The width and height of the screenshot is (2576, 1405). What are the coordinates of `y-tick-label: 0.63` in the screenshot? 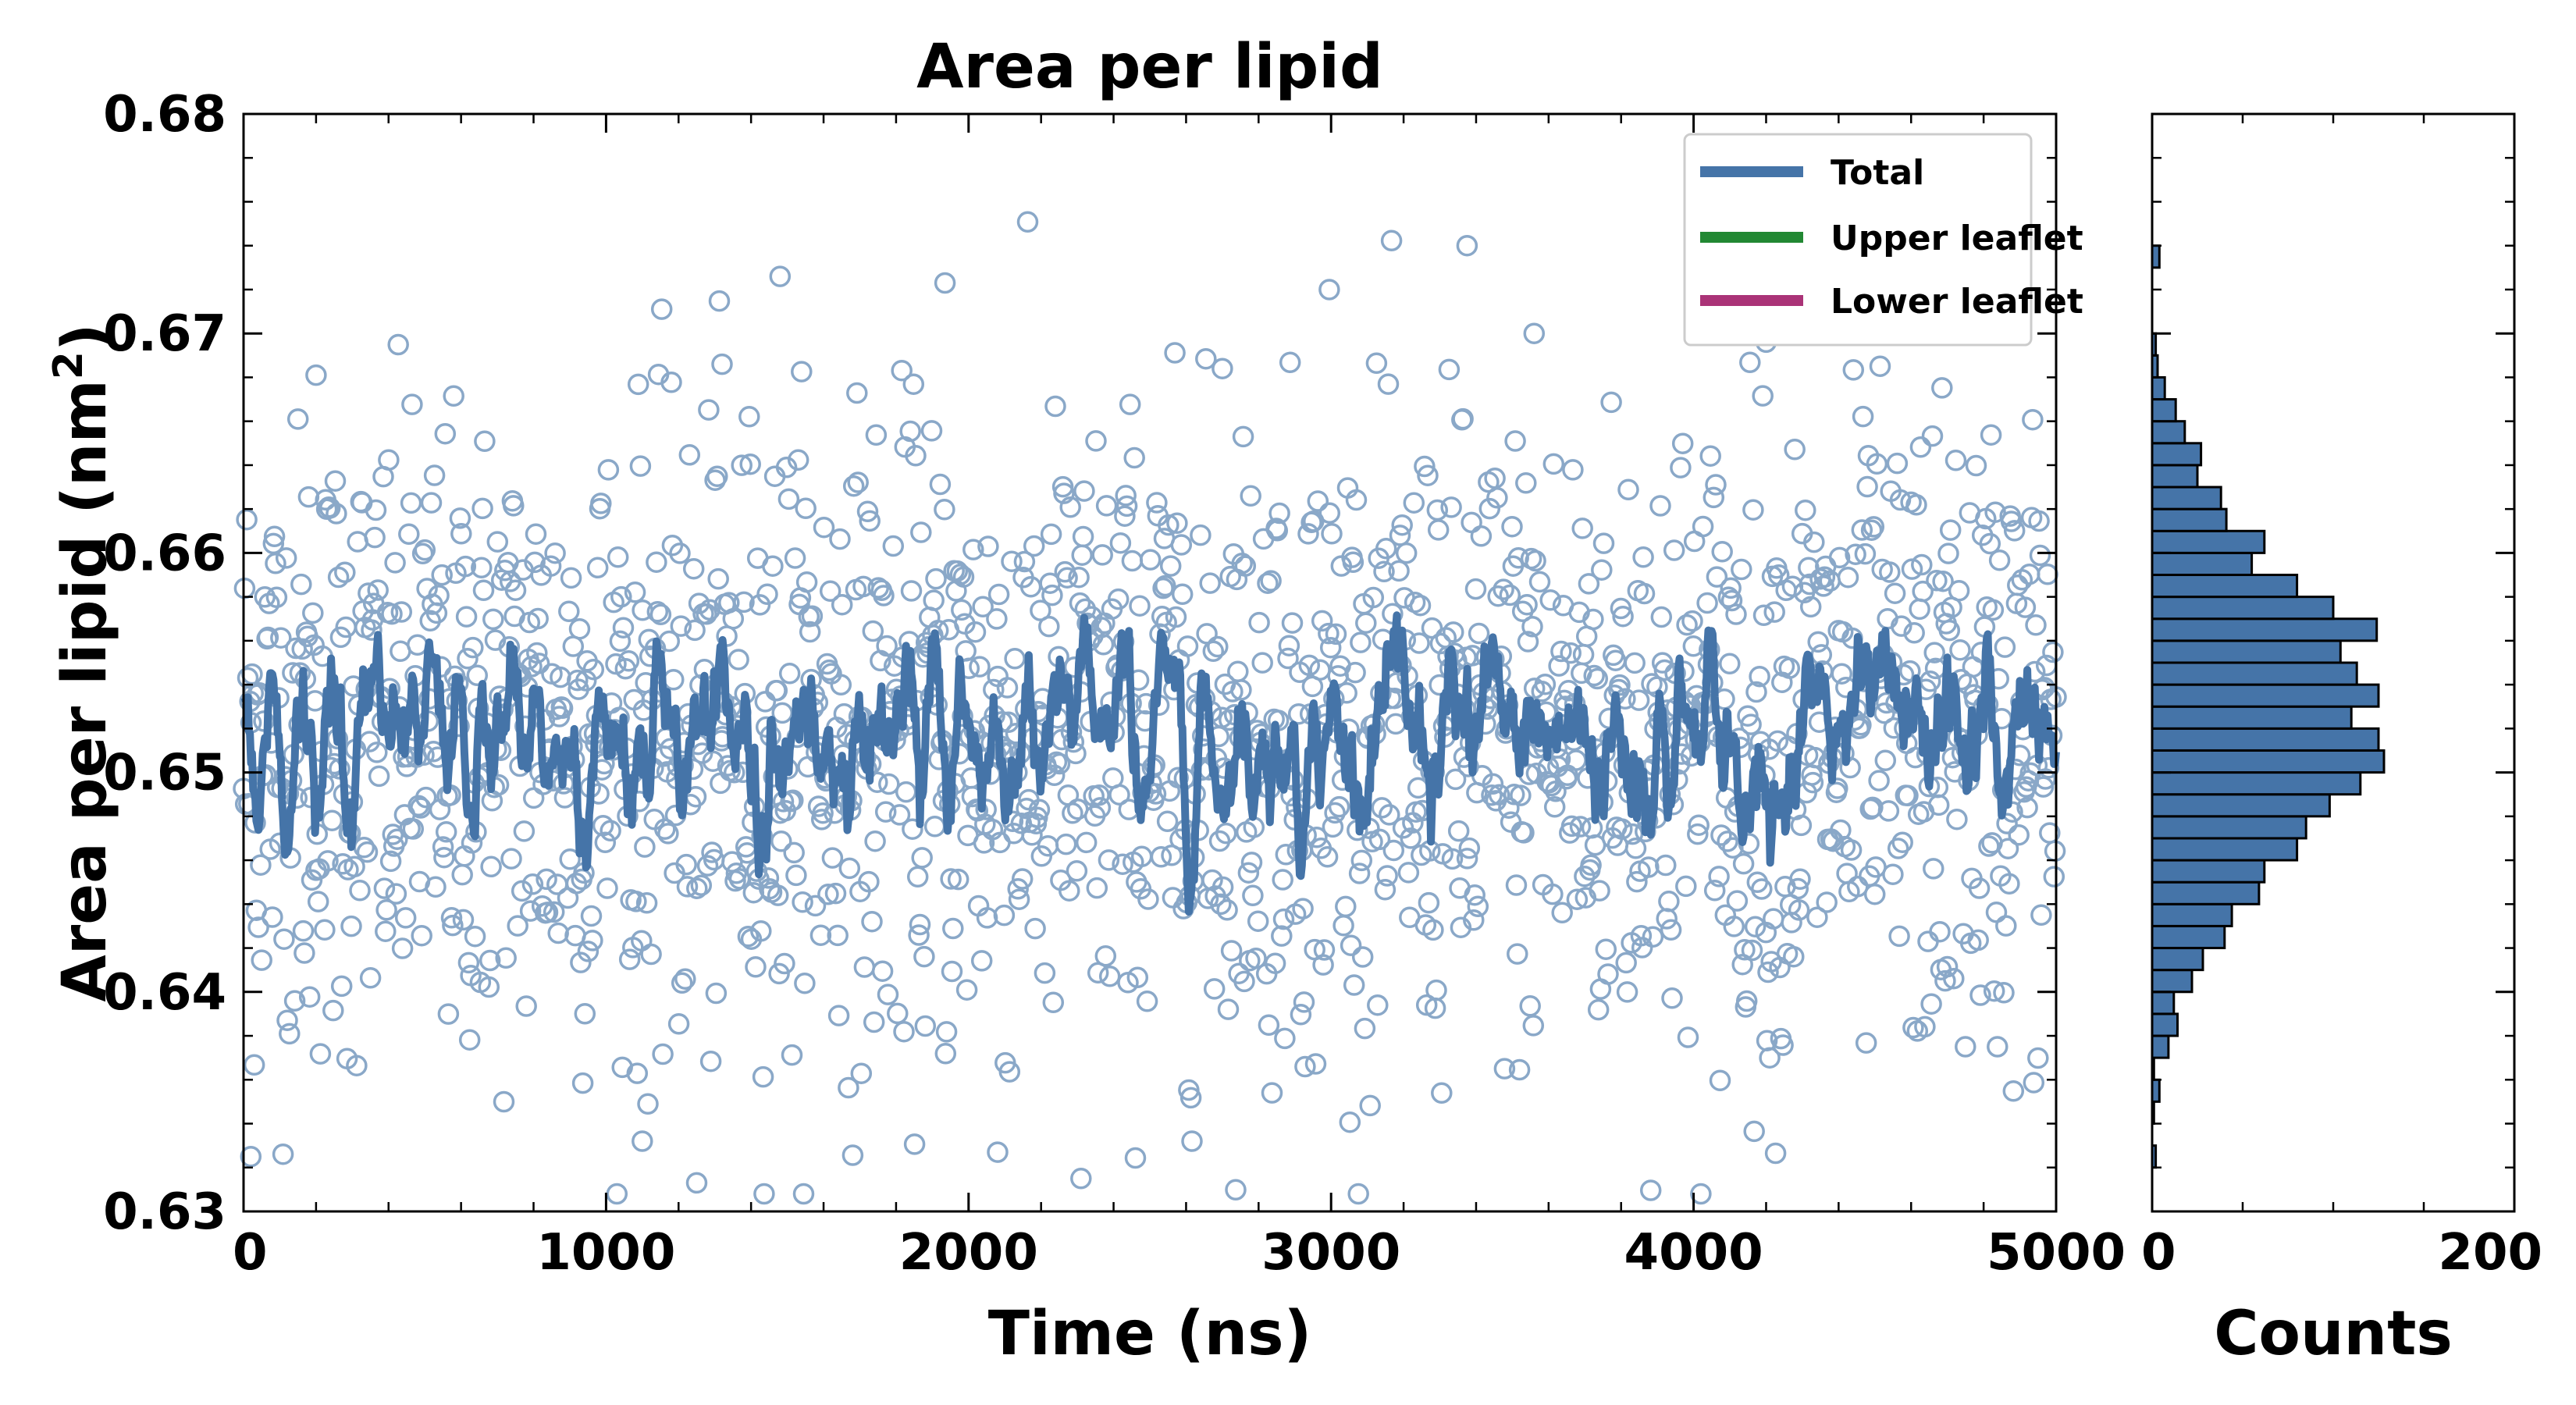 It's located at (164, 1212).